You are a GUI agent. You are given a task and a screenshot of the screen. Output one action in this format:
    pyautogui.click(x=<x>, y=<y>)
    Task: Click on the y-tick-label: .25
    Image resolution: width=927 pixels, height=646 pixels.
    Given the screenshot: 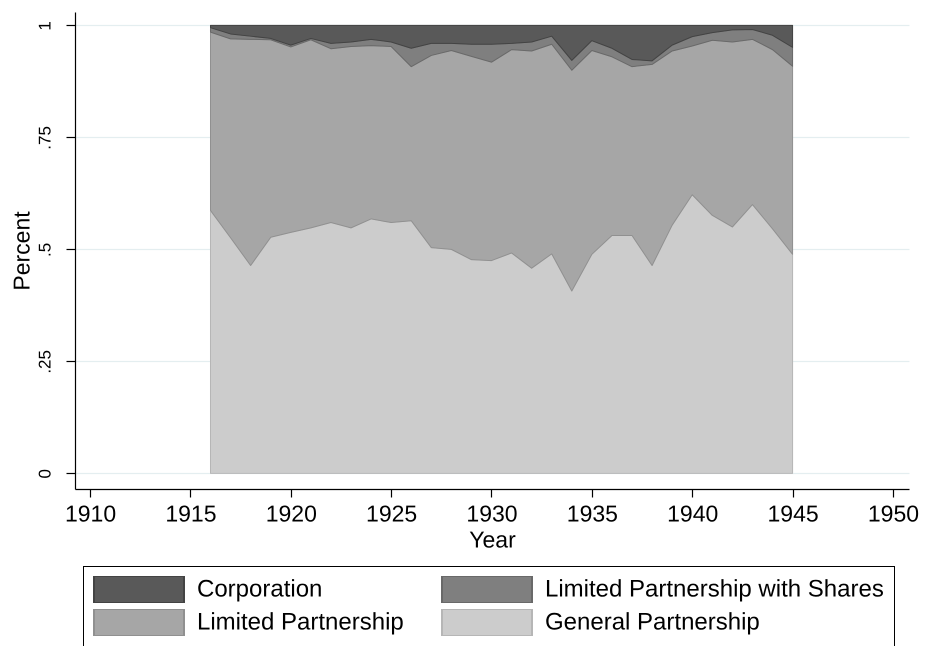 What is the action you would take?
    pyautogui.click(x=45, y=362)
    